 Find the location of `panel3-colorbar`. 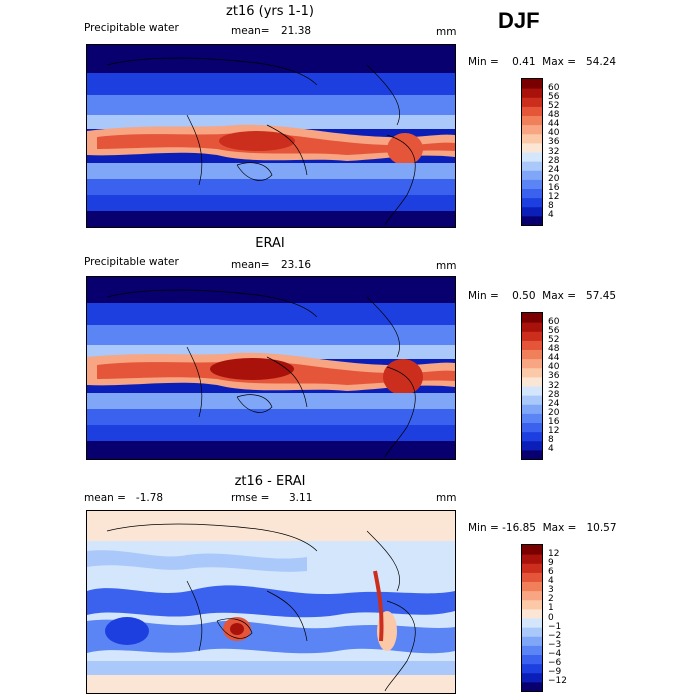

panel3-colorbar is located at coordinates (532, 618).